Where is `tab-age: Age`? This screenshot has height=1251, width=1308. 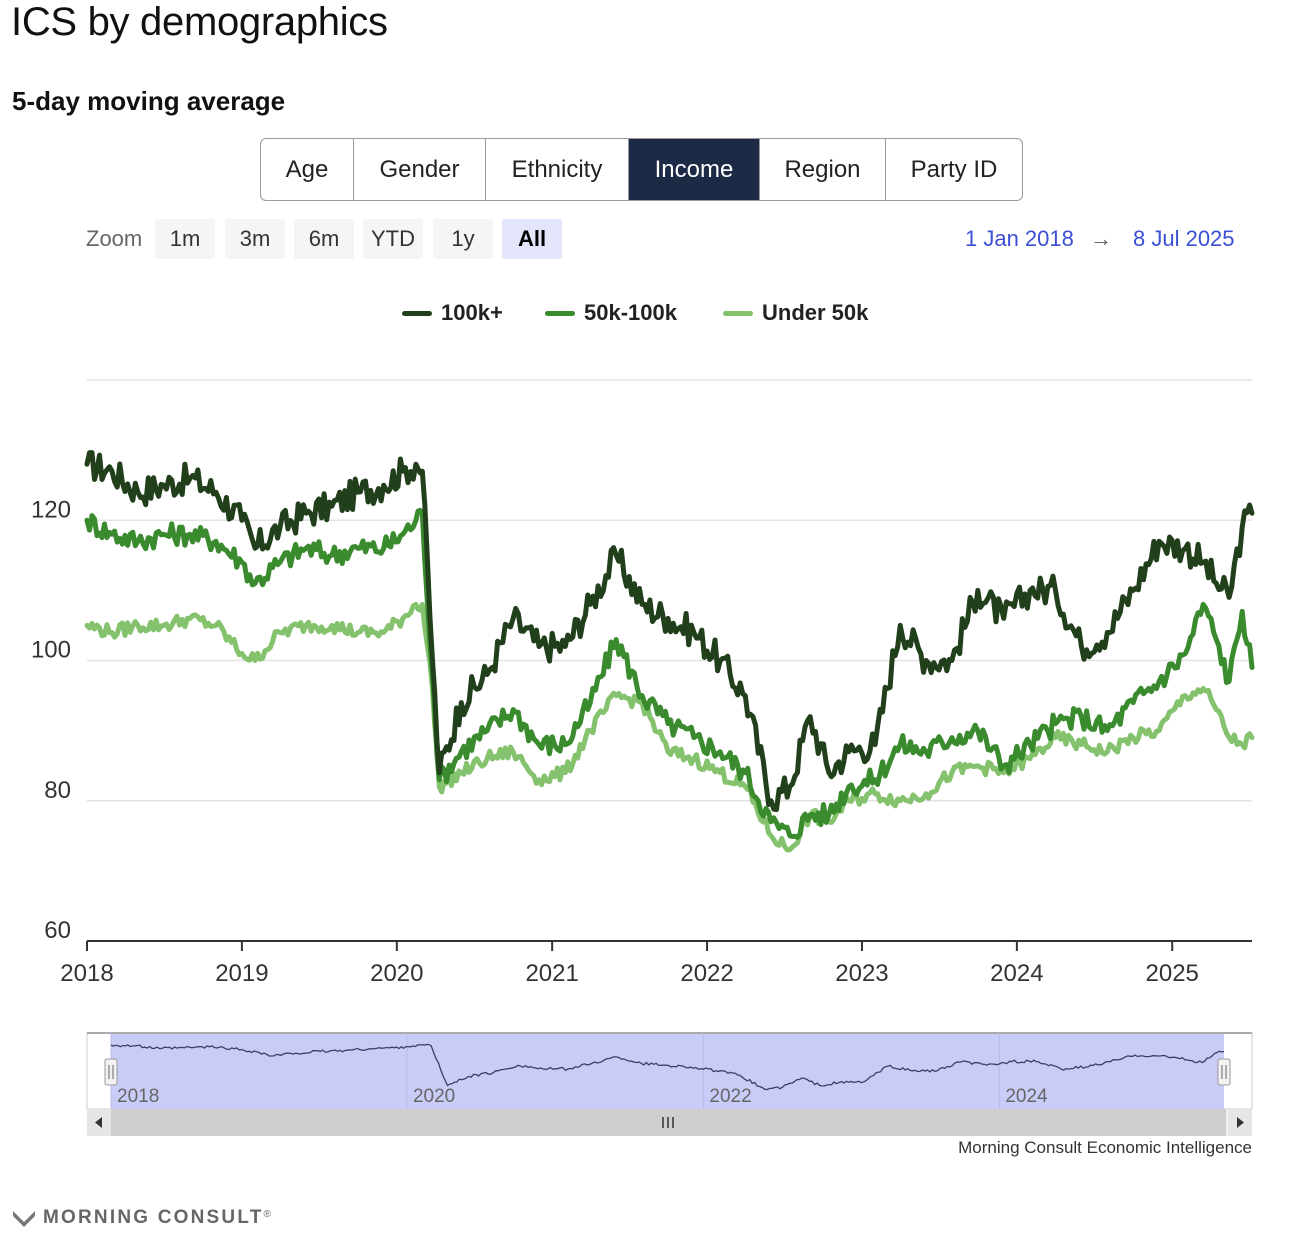 tab-age: Age is located at coordinates (307, 169).